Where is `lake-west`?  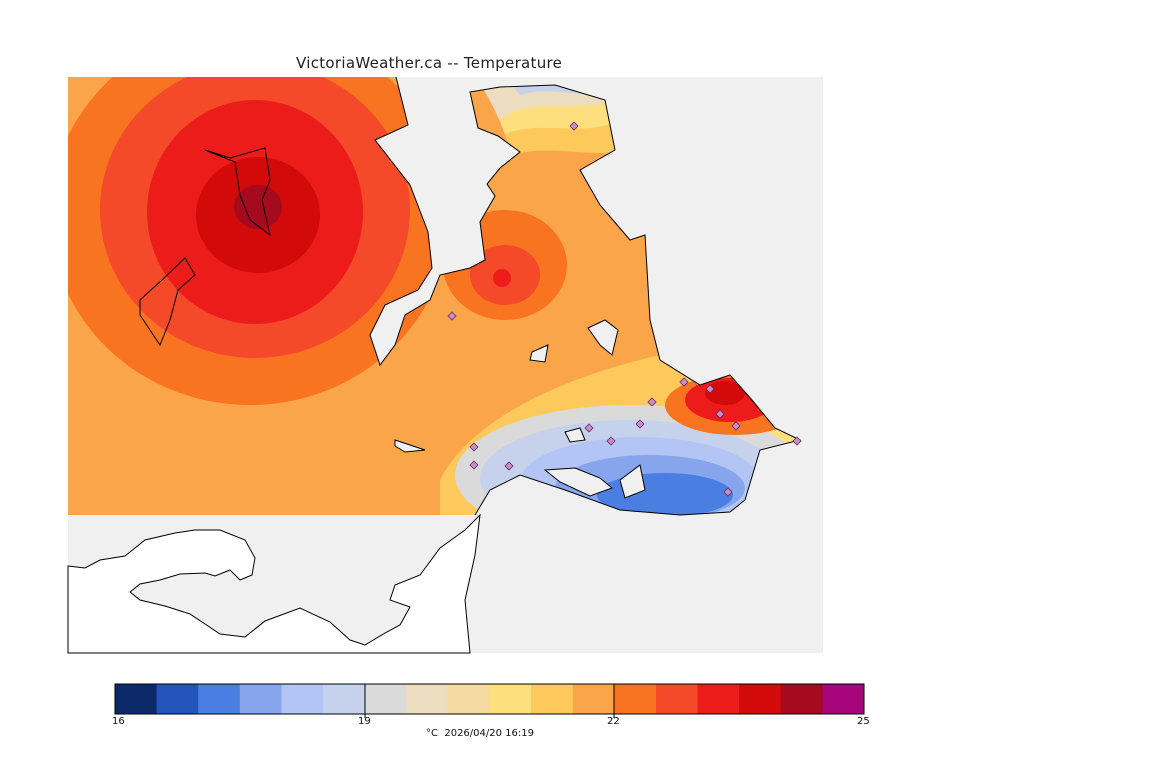
lake-west is located at coordinates (167, 302).